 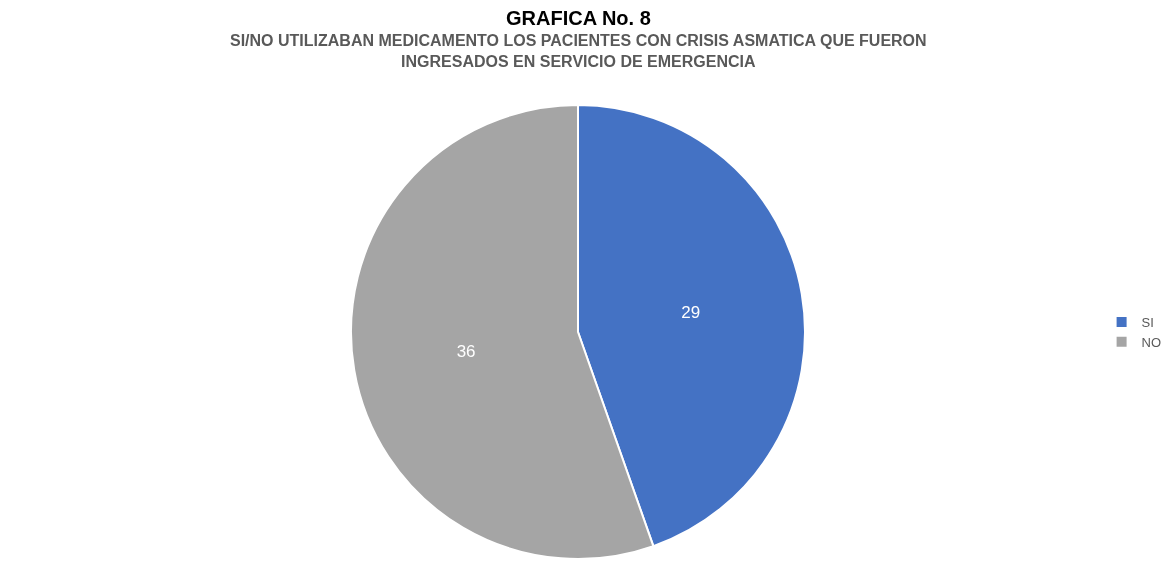 What do you see at coordinates (578, 18) in the screenshot?
I see `chart-title: GRAFICA No. 8` at bounding box center [578, 18].